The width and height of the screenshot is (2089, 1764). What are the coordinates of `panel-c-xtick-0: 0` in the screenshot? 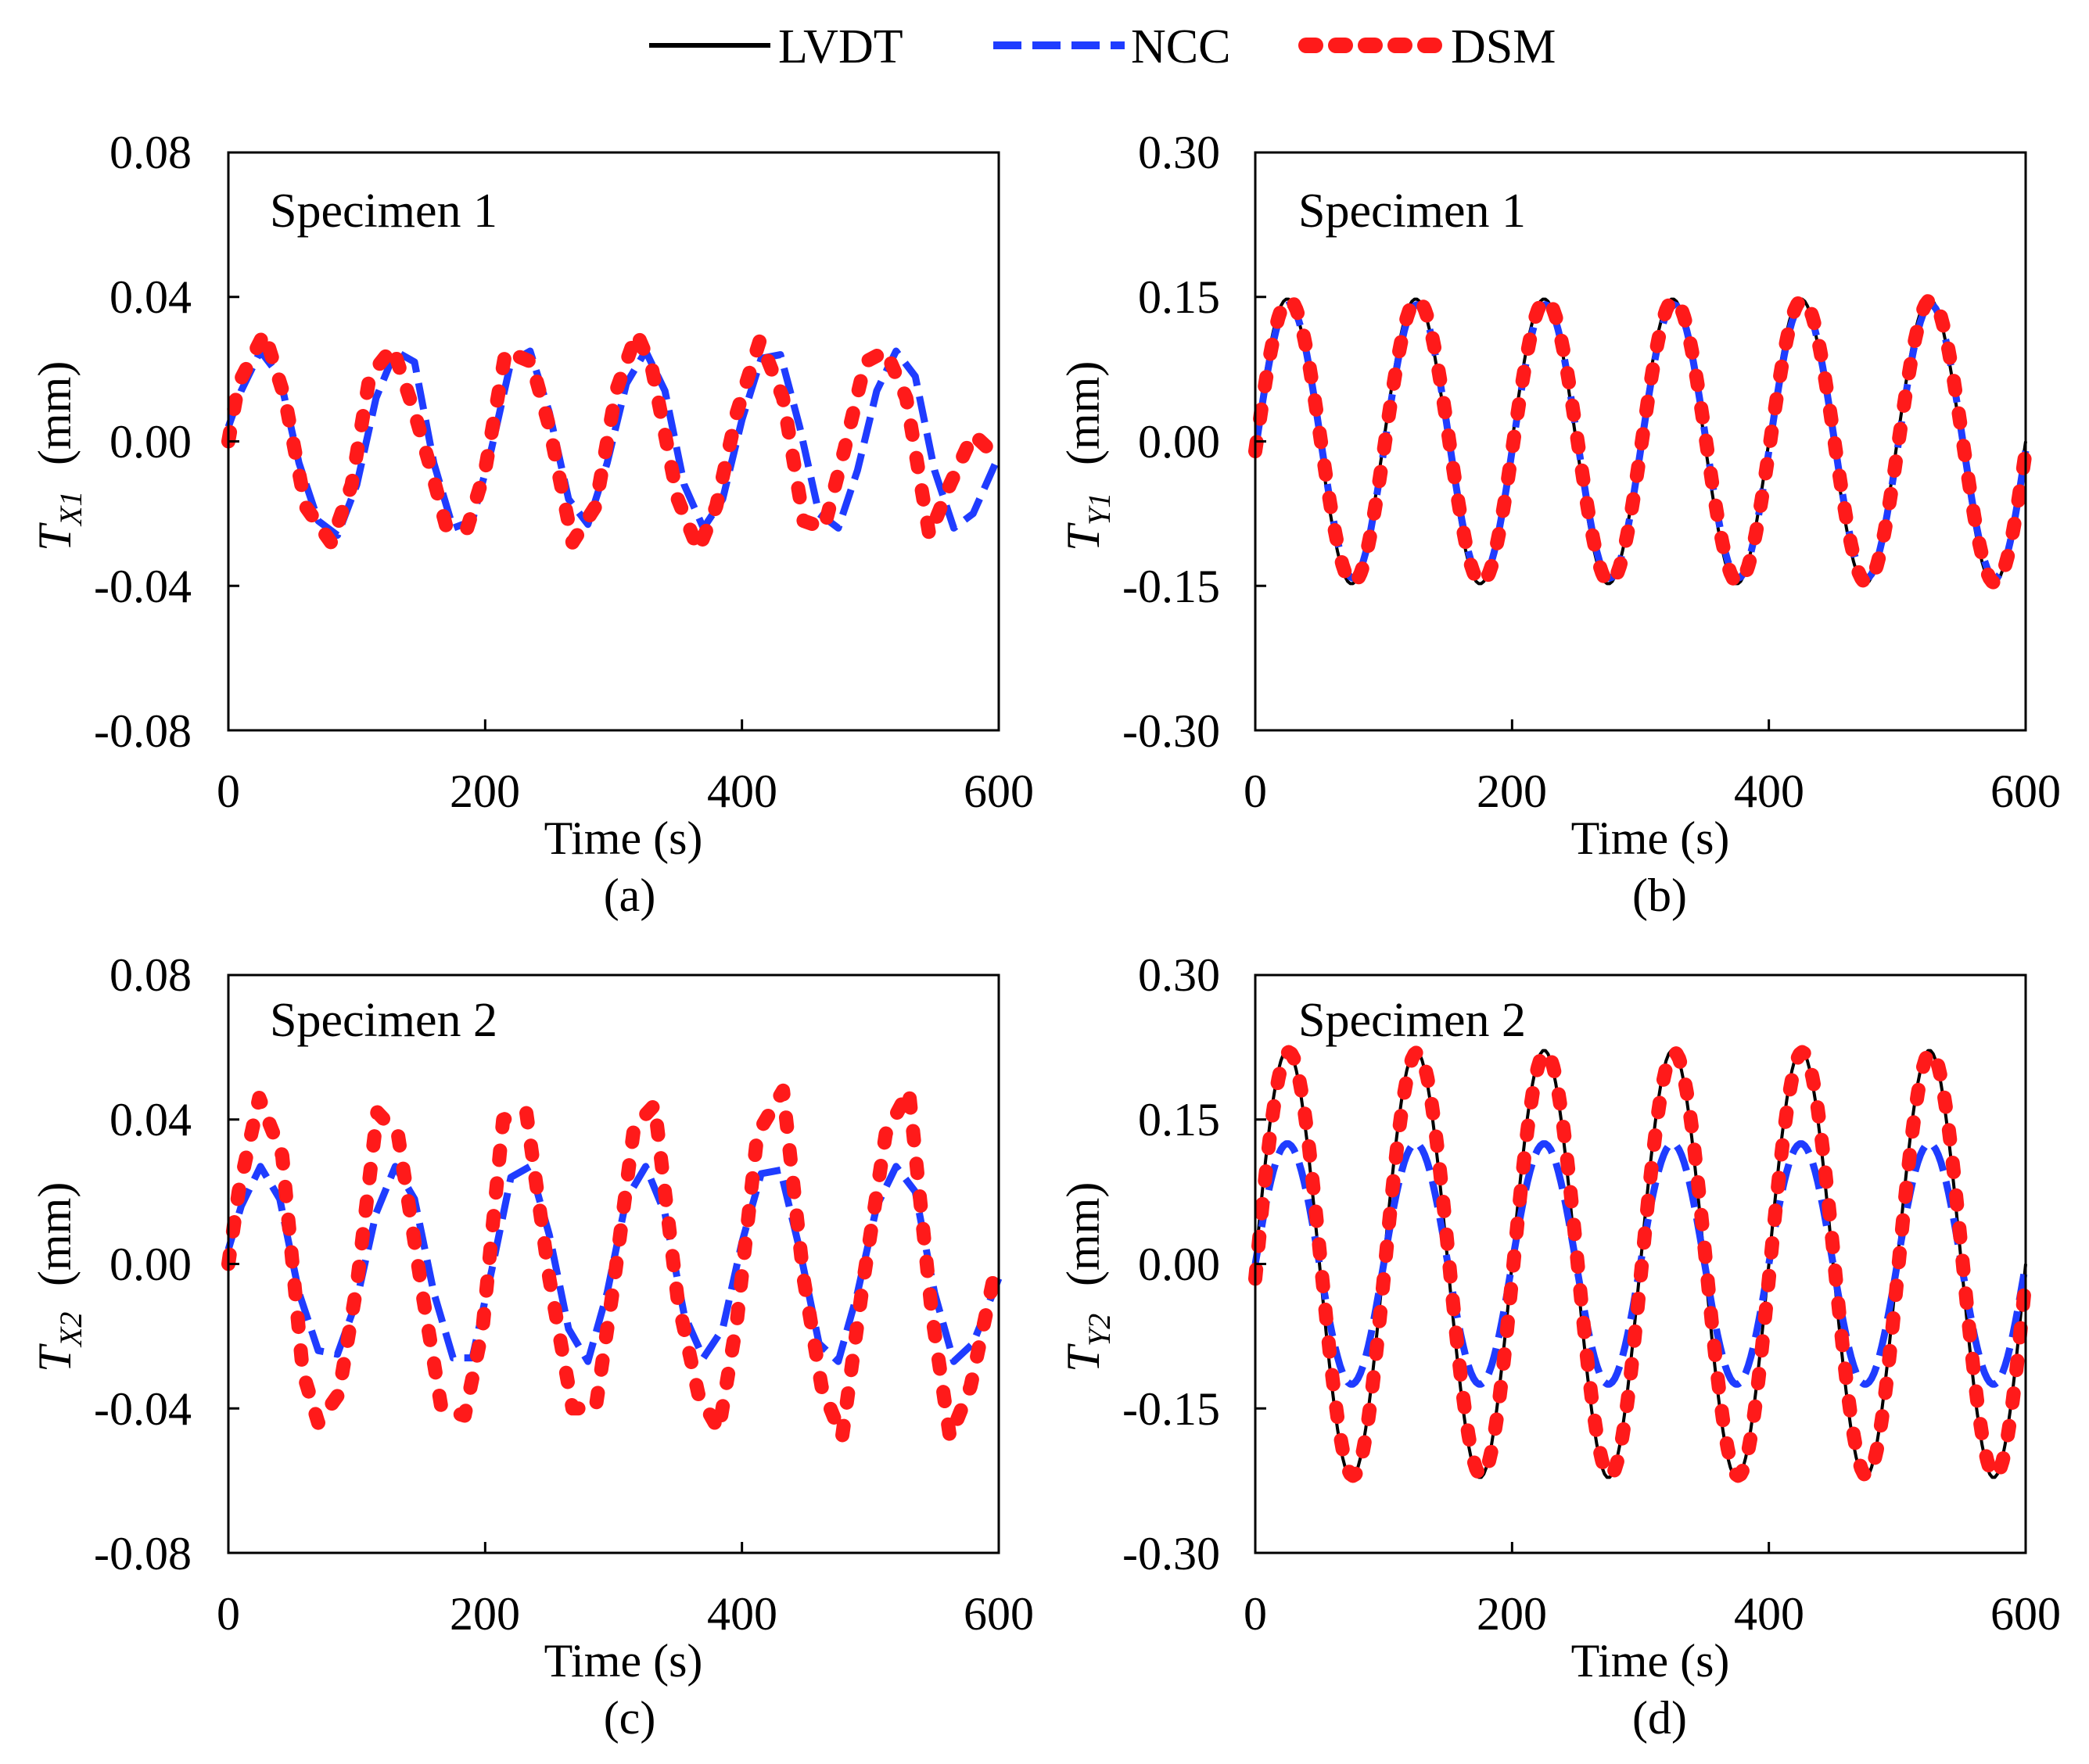 It's located at (228, 1614).